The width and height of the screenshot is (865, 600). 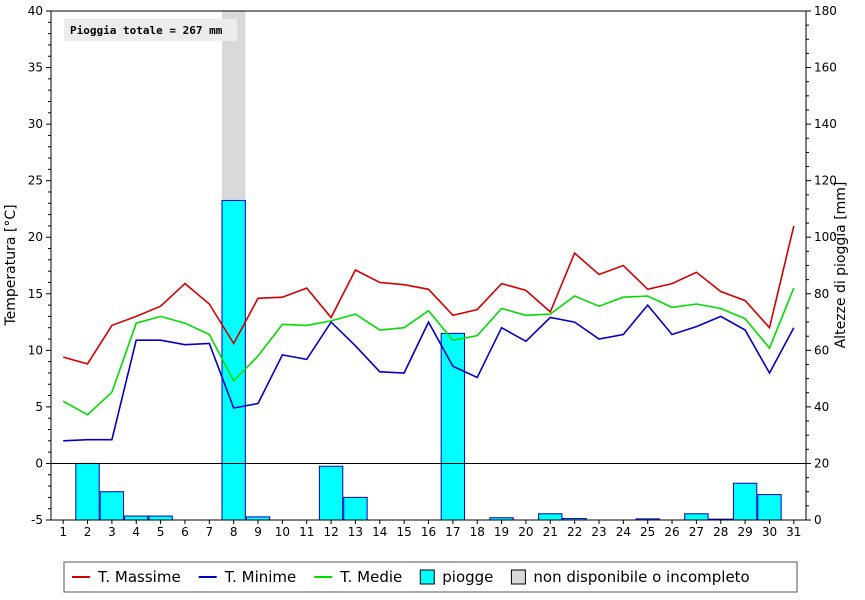 What do you see at coordinates (146, 30) in the screenshot?
I see `rain-total-text: Pioggia totale = 267 mm` at bounding box center [146, 30].